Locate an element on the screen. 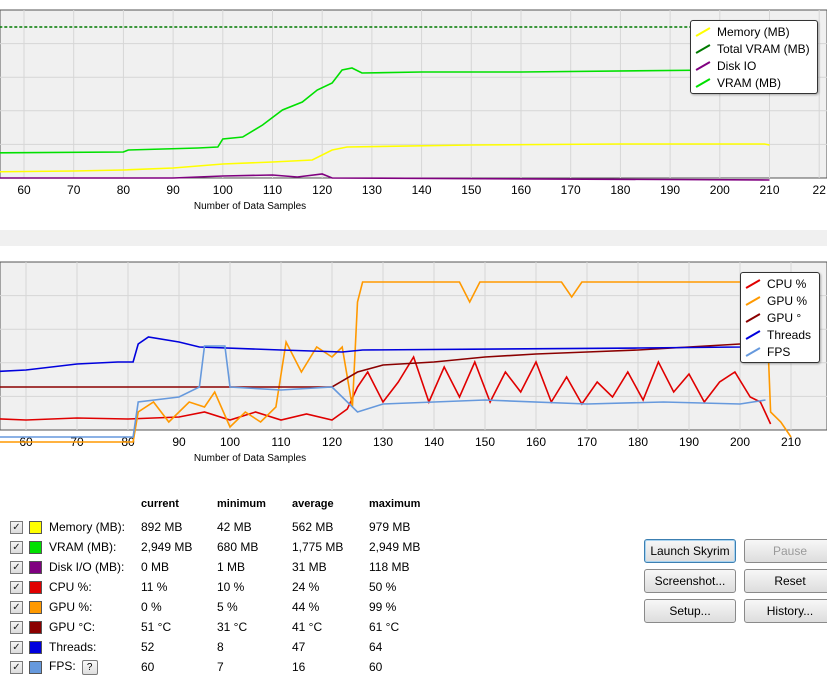 The image size is (827, 682). legend-label: CPU % is located at coordinates (787, 283).